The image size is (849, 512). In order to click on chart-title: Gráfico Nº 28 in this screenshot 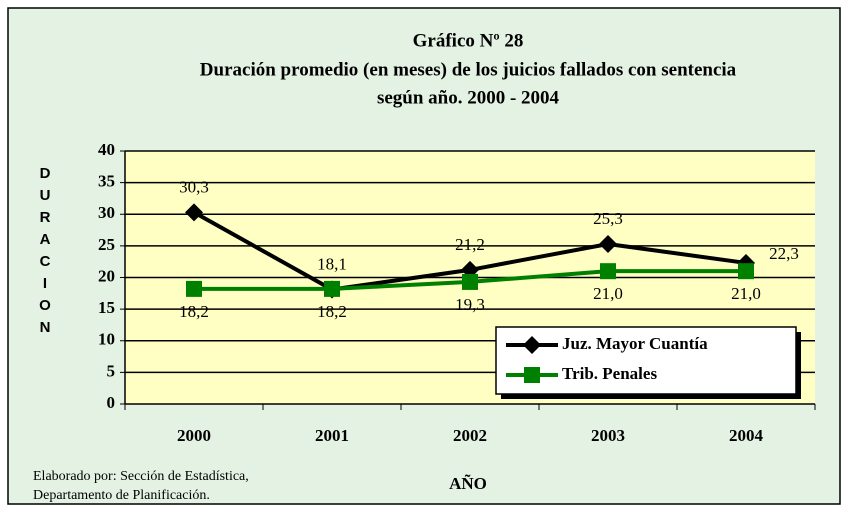, I will do `click(468, 40)`.